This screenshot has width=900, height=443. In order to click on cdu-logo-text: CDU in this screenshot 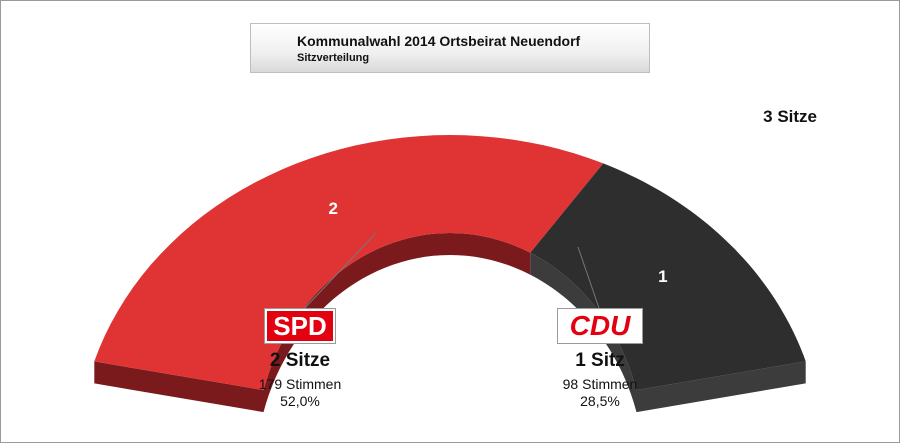, I will do `click(600, 326)`.